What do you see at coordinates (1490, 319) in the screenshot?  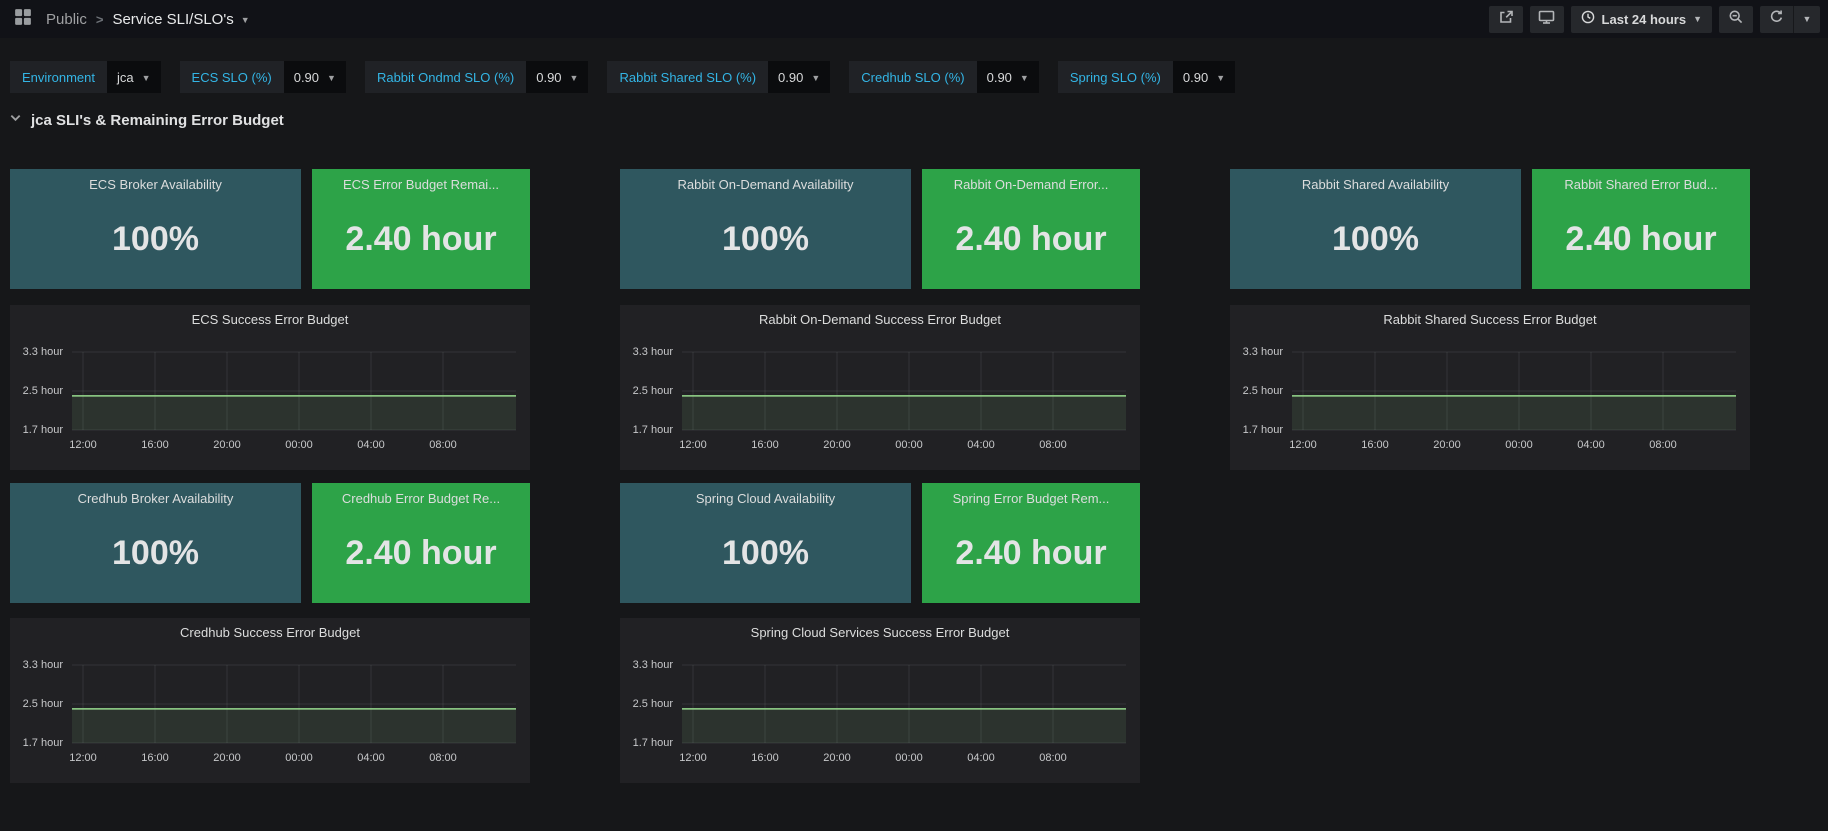 I see `panel-title: Rabbit Shared Success Error Budget` at bounding box center [1490, 319].